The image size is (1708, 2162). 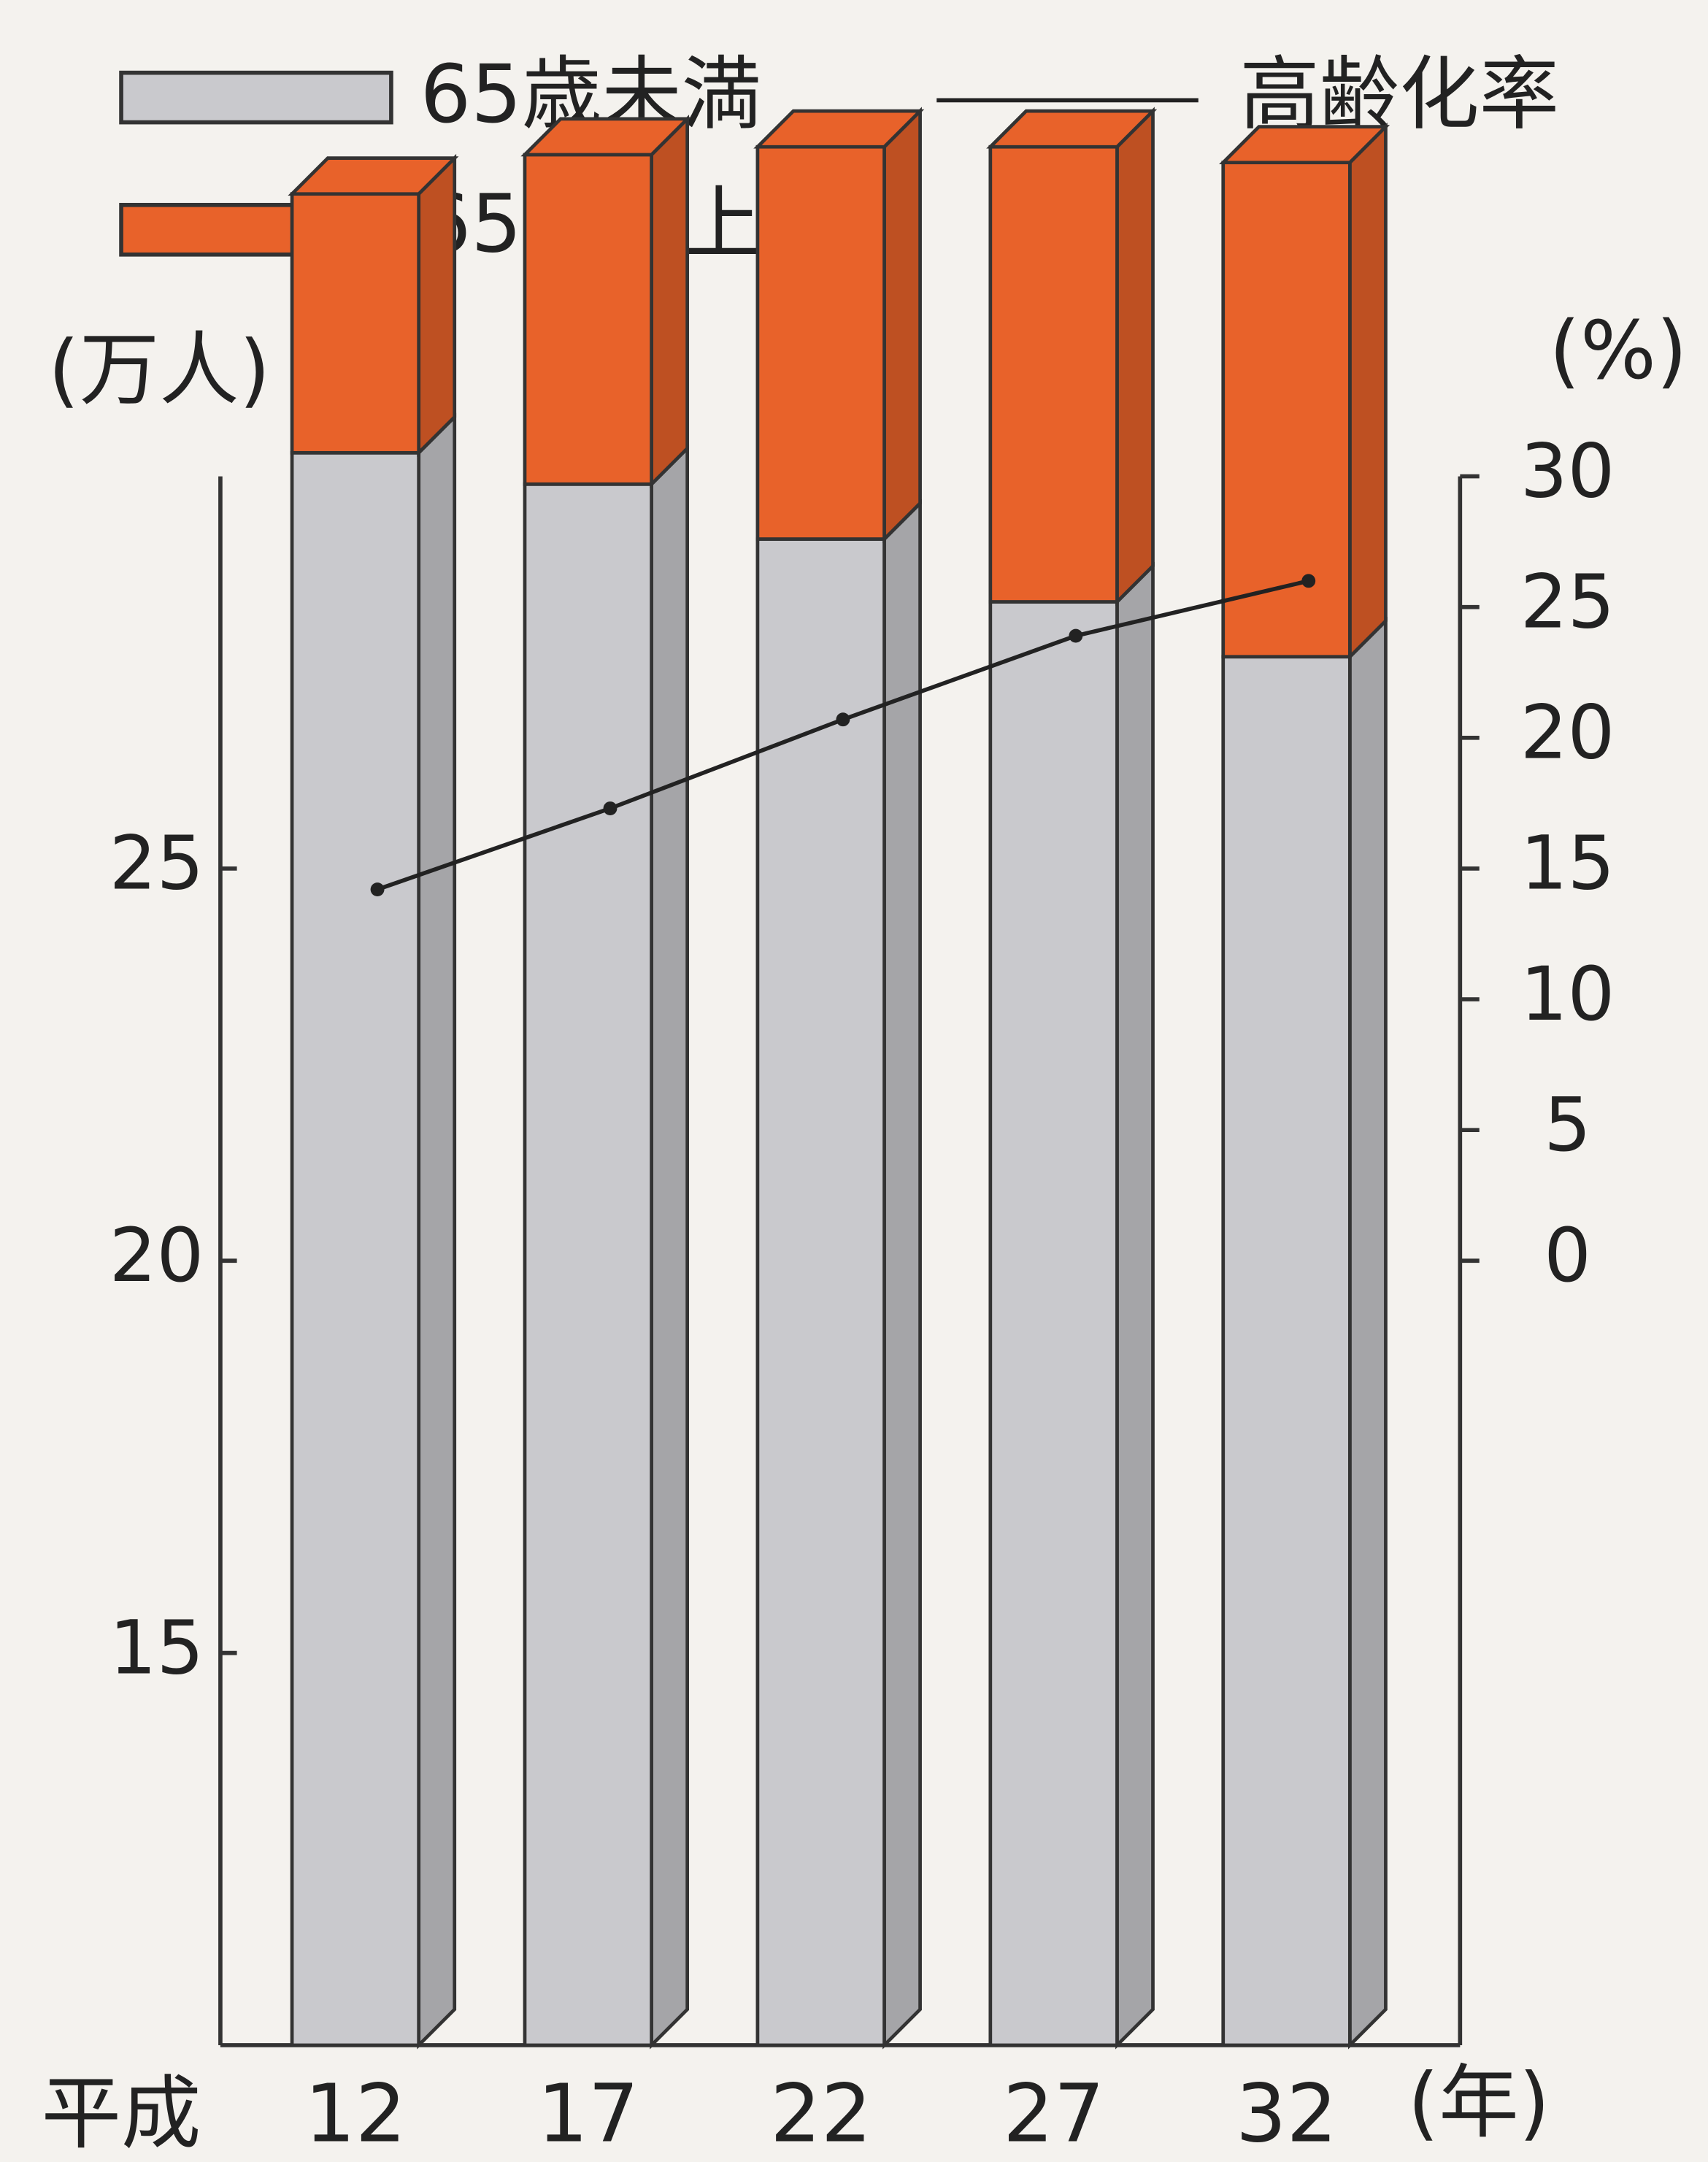 I want to click on y2-tick-label: 15, so click(x=1567, y=864).